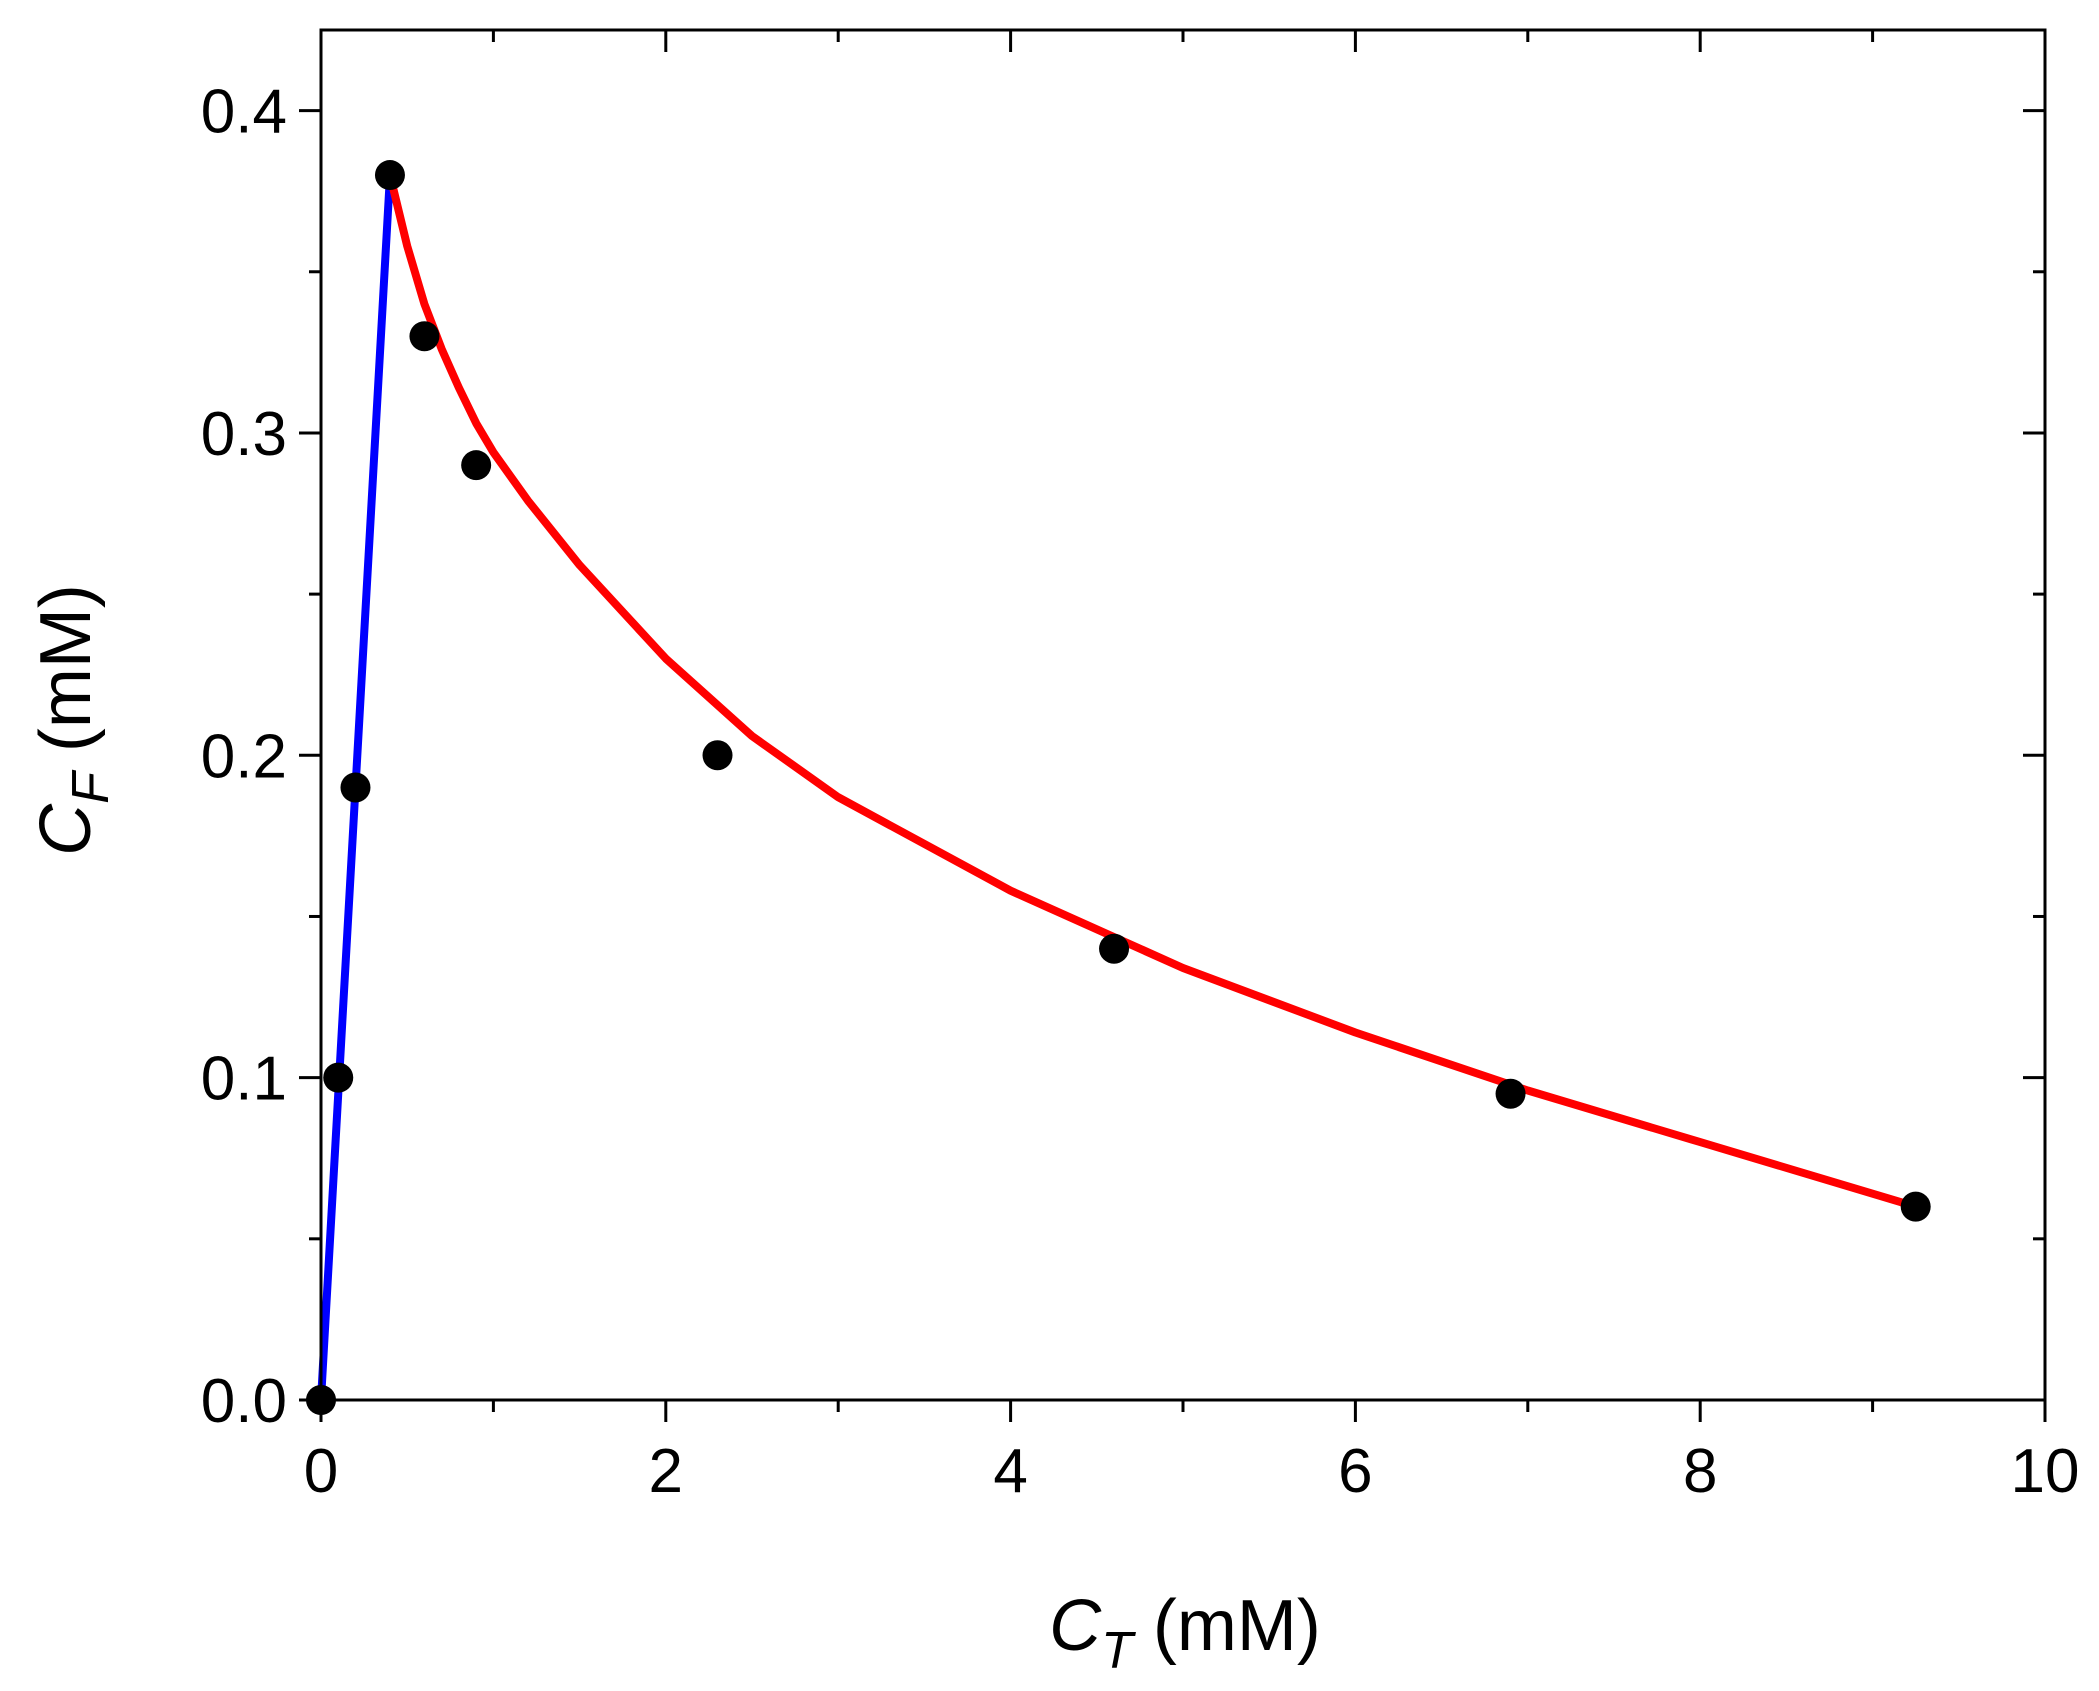  I want to click on y-tick-label: 0.0, so click(244, 1401).